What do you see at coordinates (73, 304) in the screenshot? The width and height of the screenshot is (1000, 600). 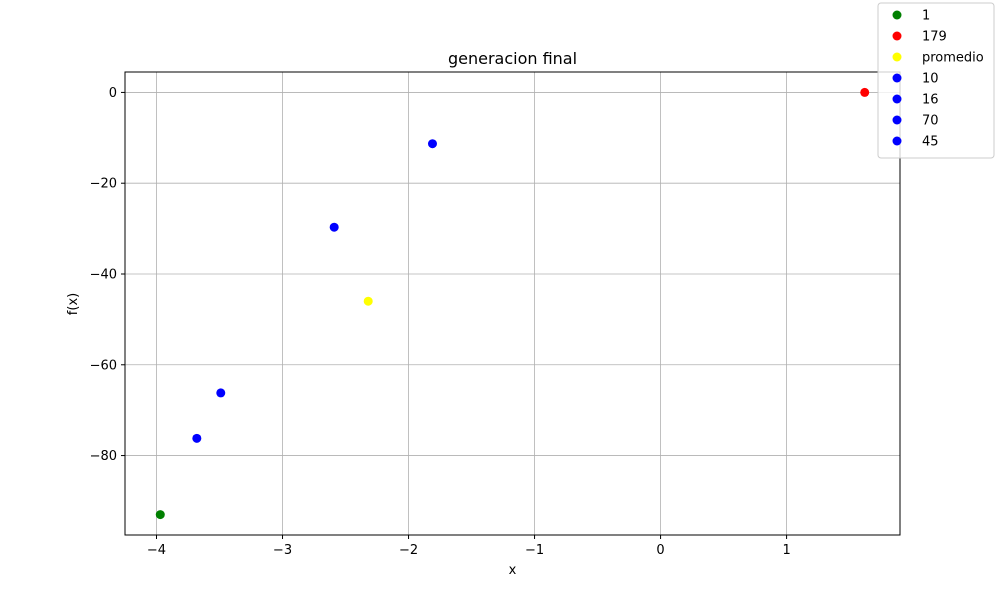 I see `y-axis-label: f(x)` at bounding box center [73, 304].